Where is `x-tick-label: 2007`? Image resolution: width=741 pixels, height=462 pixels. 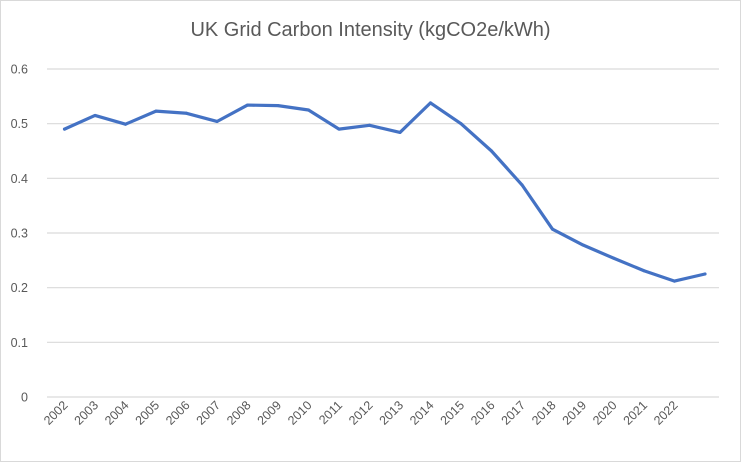
x-tick-label: 2007 is located at coordinates (209, 413).